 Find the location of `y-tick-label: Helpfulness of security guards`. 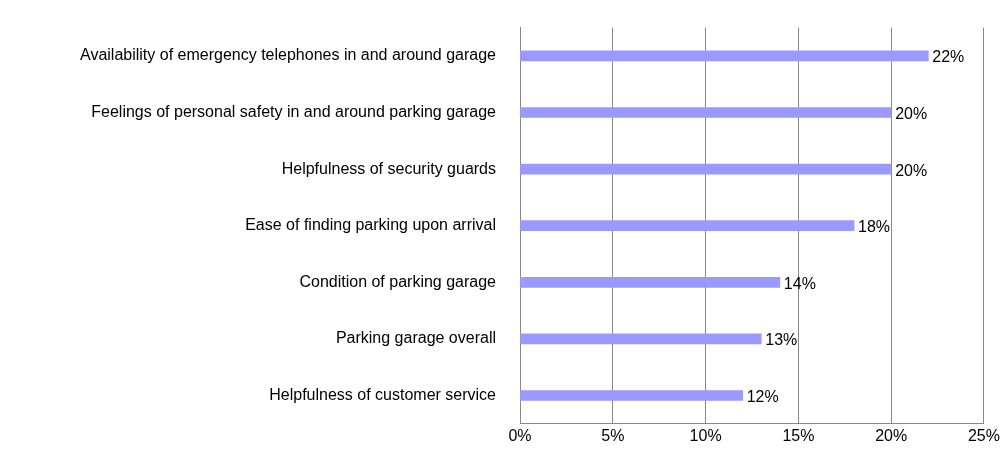

y-tick-label: Helpfulness of security guards is located at coordinates (388, 168).